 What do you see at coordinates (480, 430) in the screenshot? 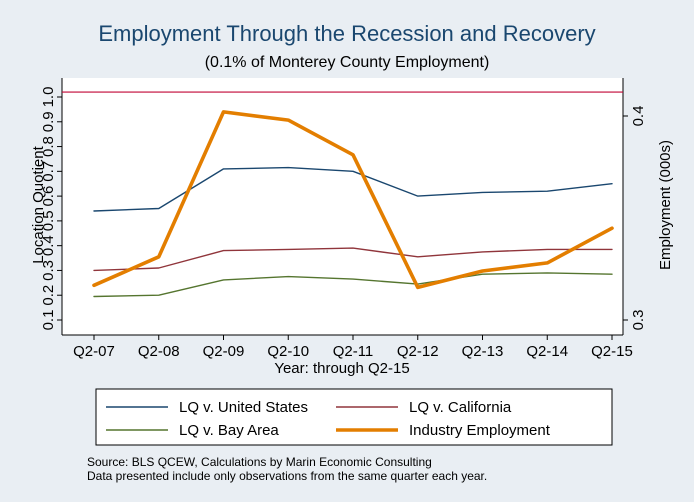
I see `legend-label-industry-employment: Industry Employment` at bounding box center [480, 430].